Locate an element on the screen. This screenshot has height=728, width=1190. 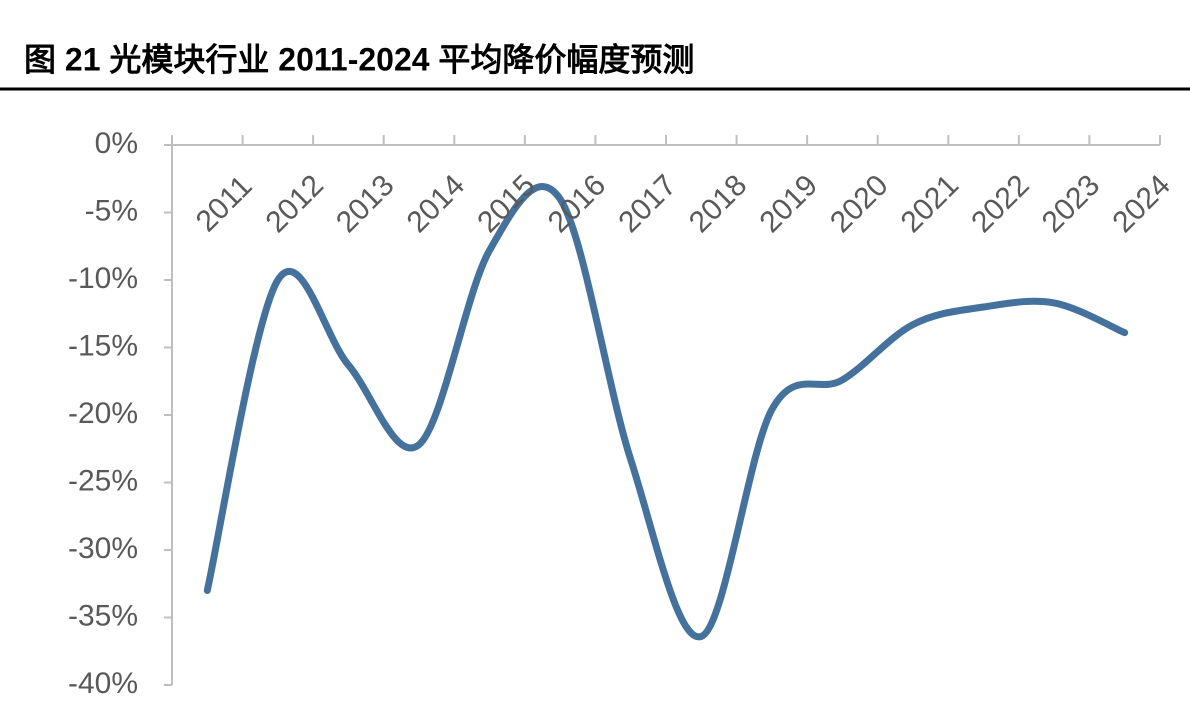
x-tick-label: 2020 is located at coordinates (859, 204).